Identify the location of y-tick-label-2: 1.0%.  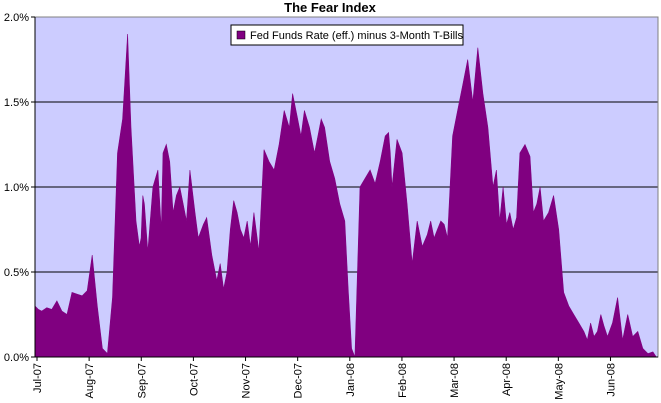
(16, 188).